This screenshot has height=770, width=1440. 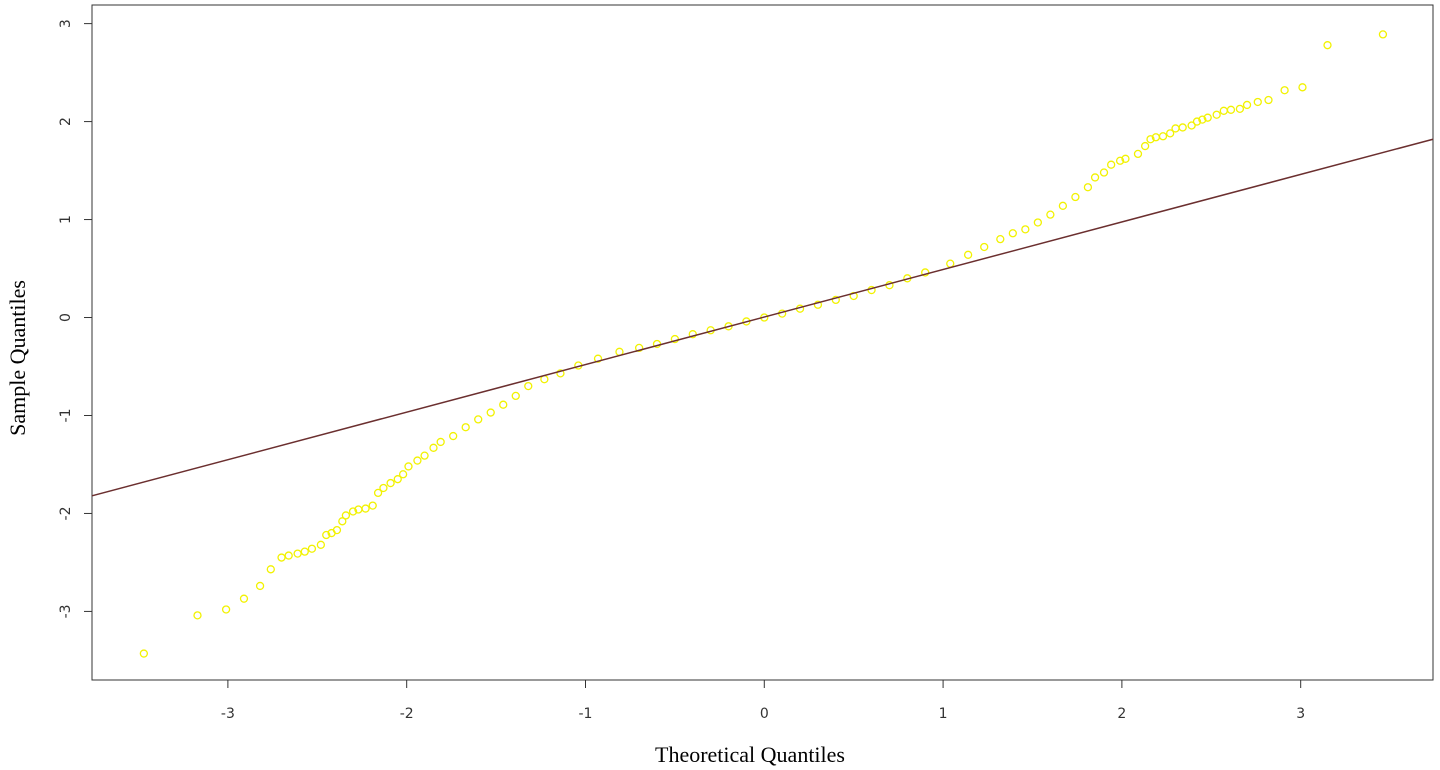 I want to click on x-tick-label: 3, so click(x=1300, y=714).